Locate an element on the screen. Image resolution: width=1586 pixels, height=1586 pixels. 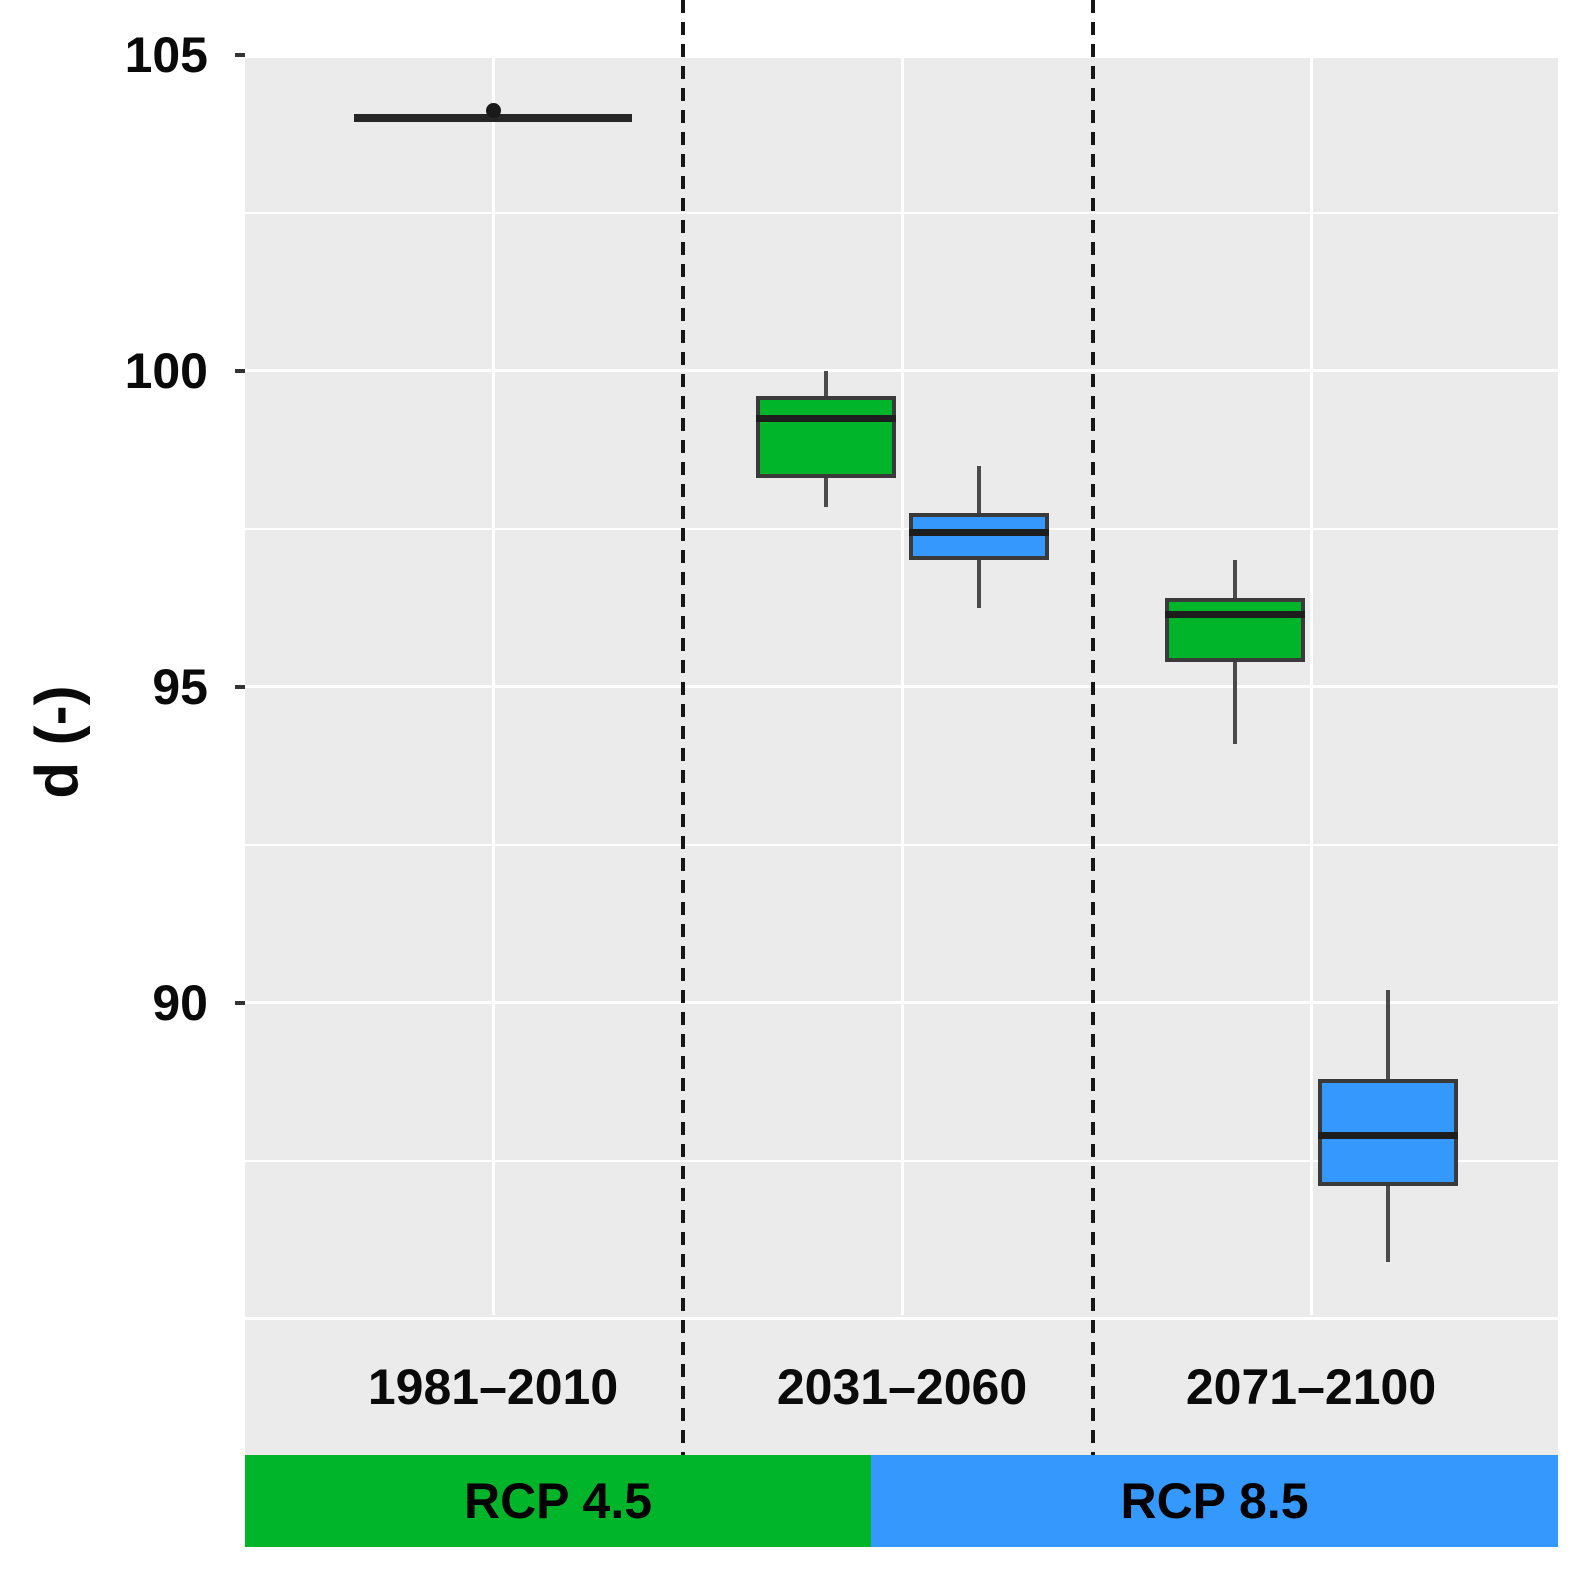
x-period-label: 2071–2100 is located at coordinates (1311, 1387).